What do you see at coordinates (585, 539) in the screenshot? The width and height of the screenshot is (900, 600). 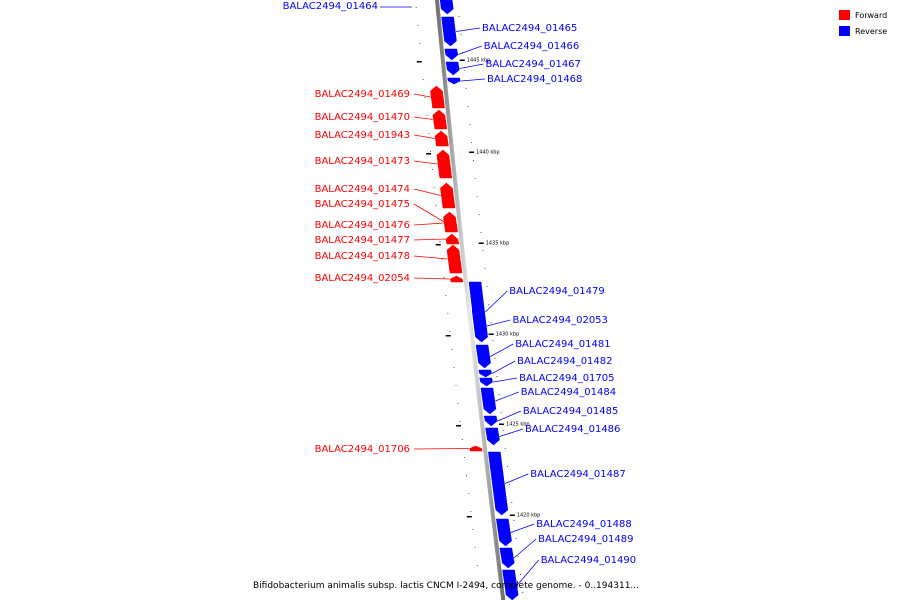 I see `gene-label: BALAC2494_01489` at bounding box center [585, 539].